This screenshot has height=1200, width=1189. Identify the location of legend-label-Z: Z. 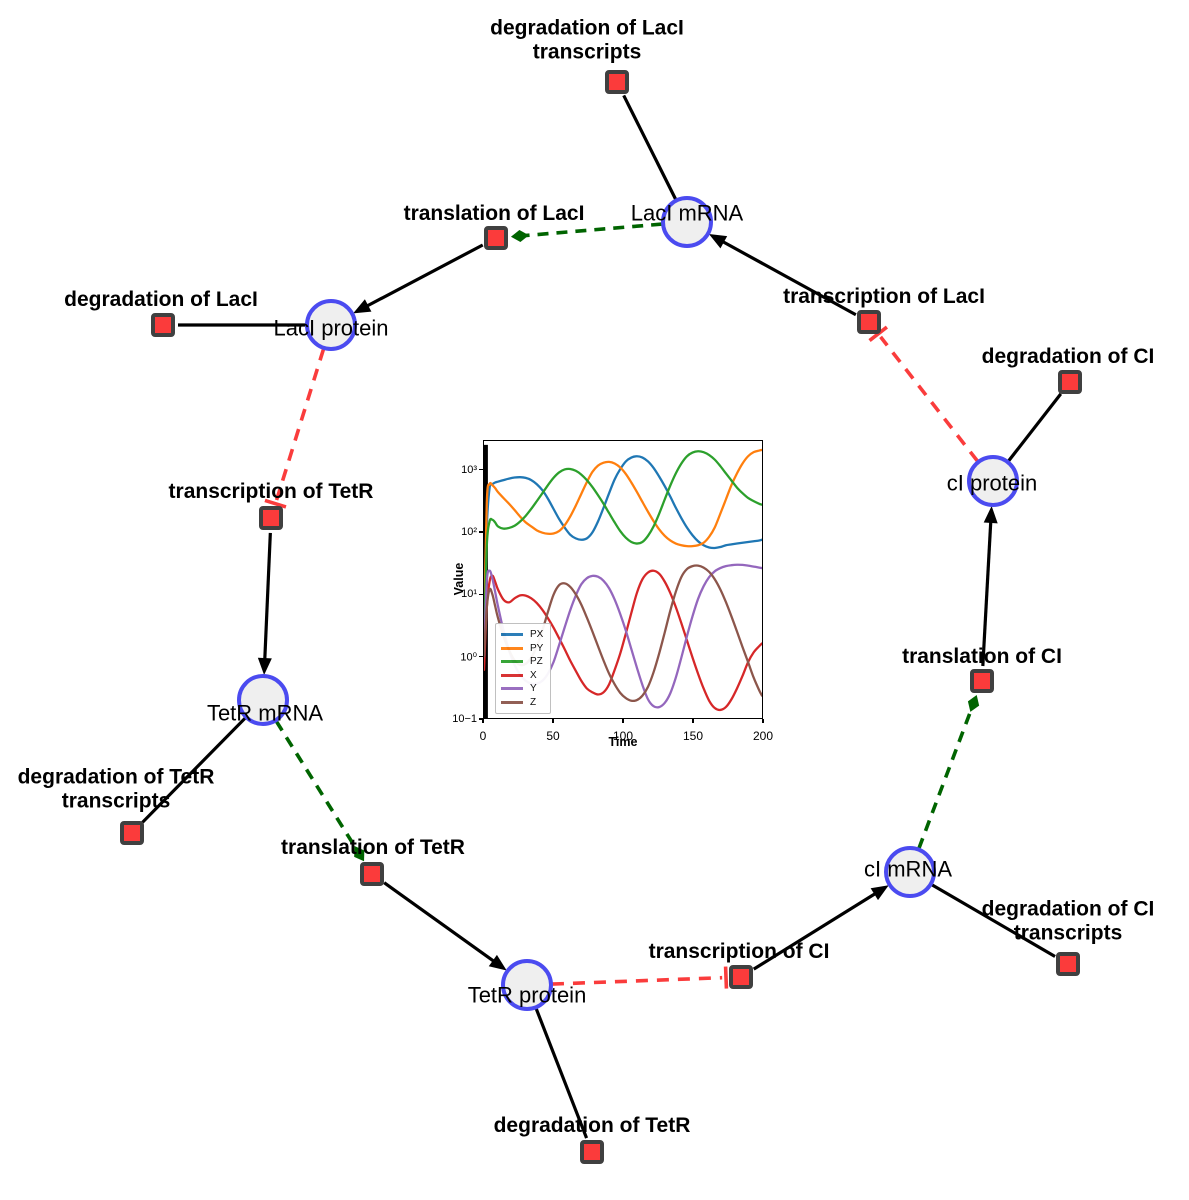
(533, 702).